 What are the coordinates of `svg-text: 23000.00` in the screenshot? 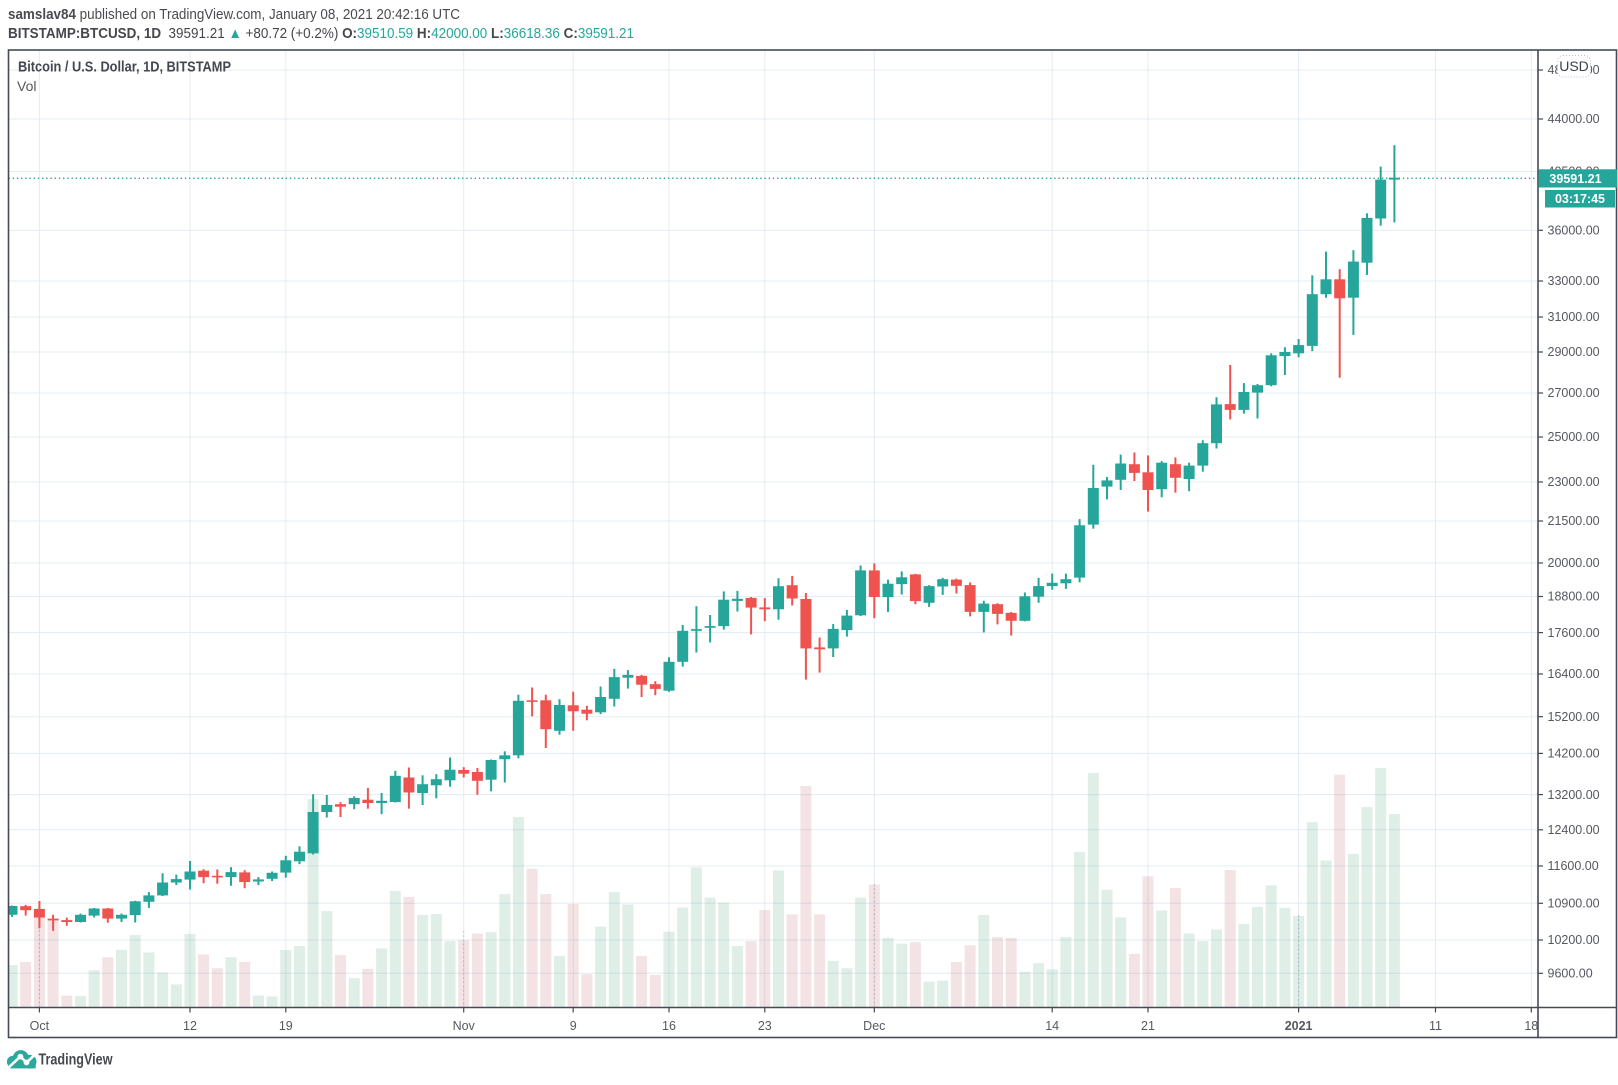 It's located at (1574, 482).